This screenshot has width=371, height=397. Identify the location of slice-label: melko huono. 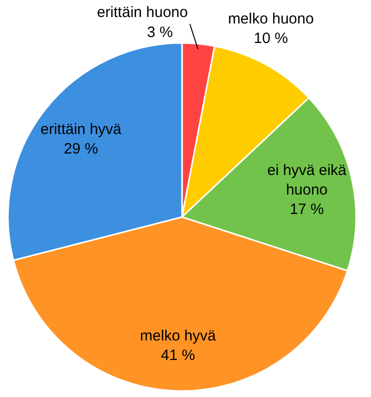
(271, 19).